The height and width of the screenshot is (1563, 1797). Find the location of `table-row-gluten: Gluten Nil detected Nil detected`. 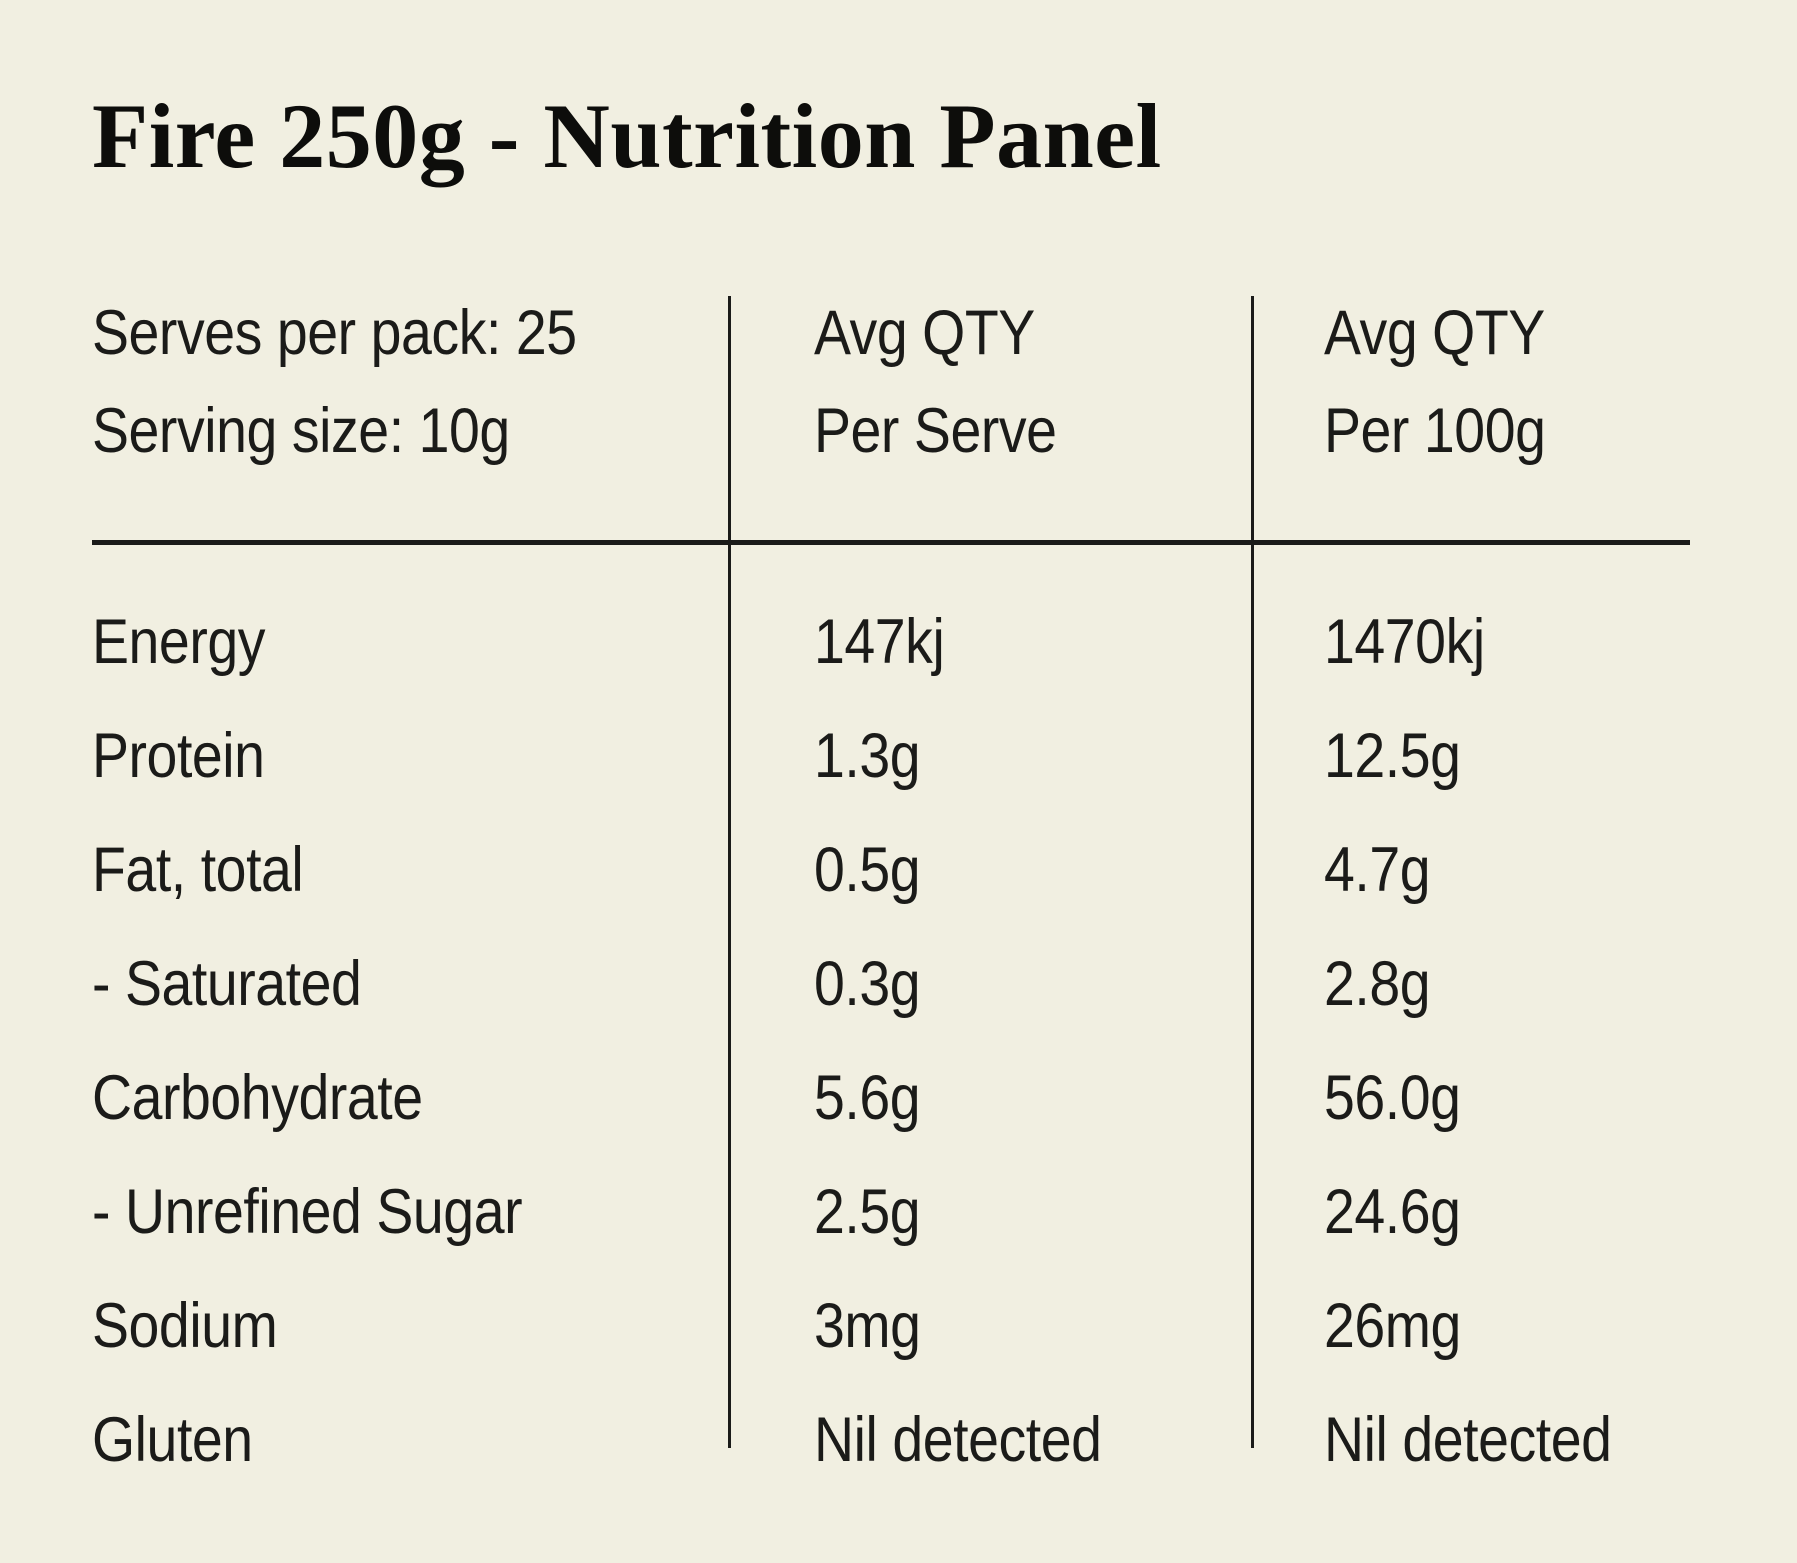

table-row-gluten: Gluten Nil detected Nil detected is located at coordinates (898, 1440).